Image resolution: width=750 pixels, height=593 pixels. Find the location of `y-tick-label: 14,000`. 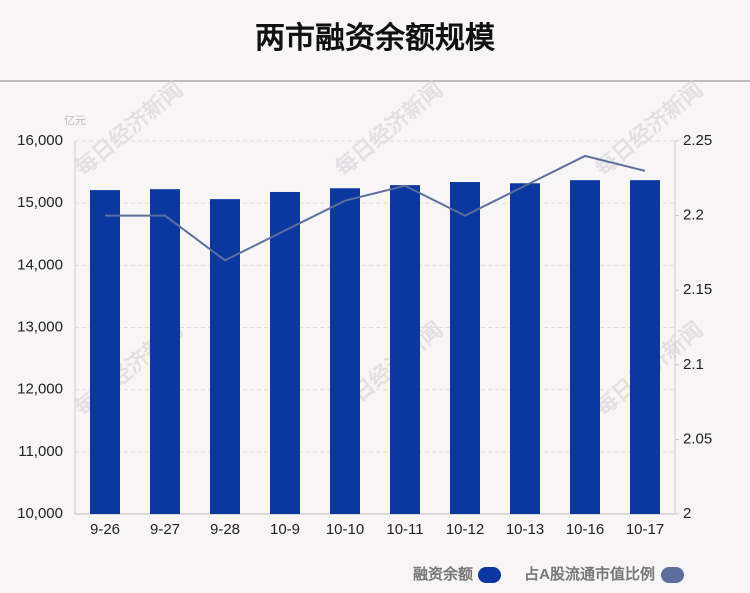

y-tick-label: 14,000 is located at coordinates (40, 264).